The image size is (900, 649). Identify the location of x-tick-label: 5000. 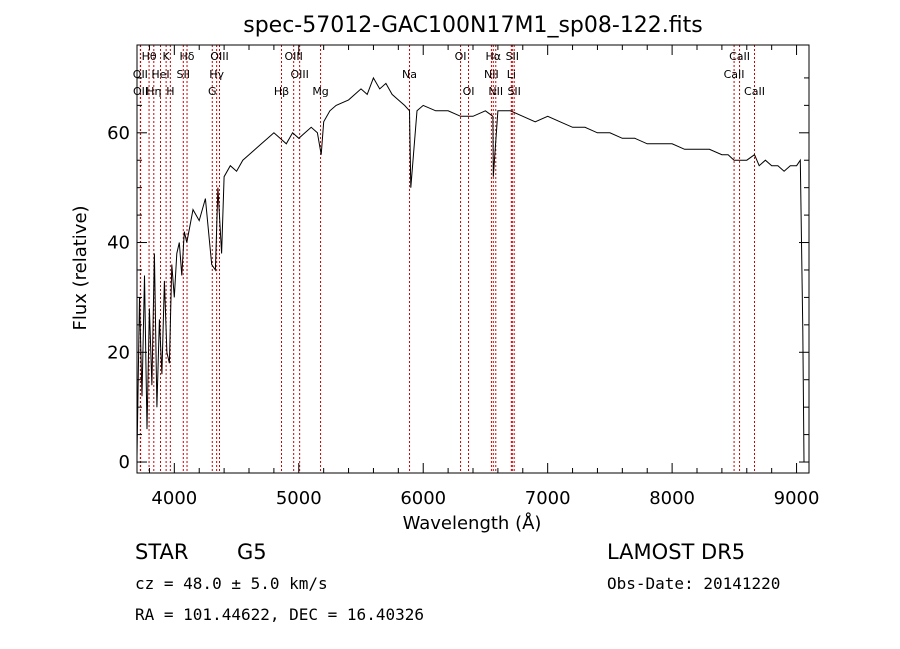
(299, 498).